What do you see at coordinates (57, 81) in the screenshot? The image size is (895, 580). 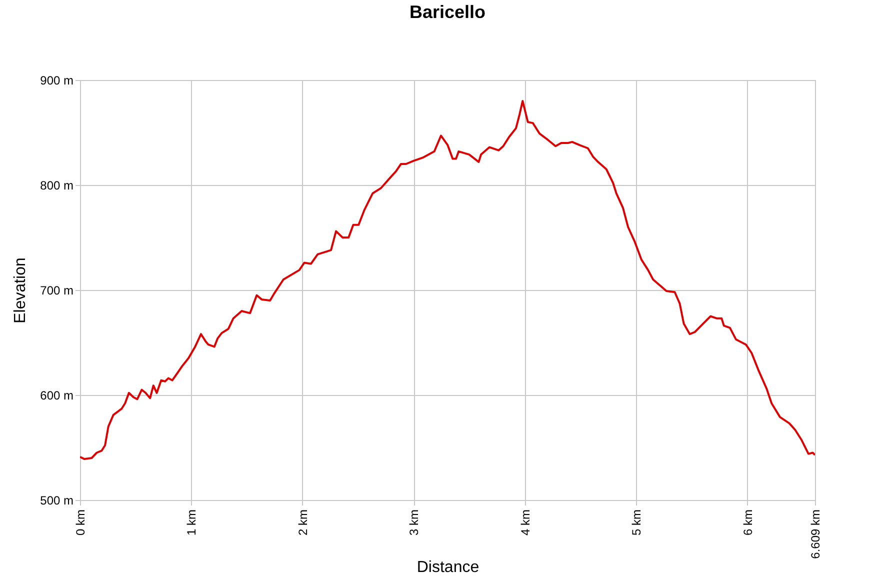 I see `y-tick-label: 900 m` at bounding box center [57, 81].